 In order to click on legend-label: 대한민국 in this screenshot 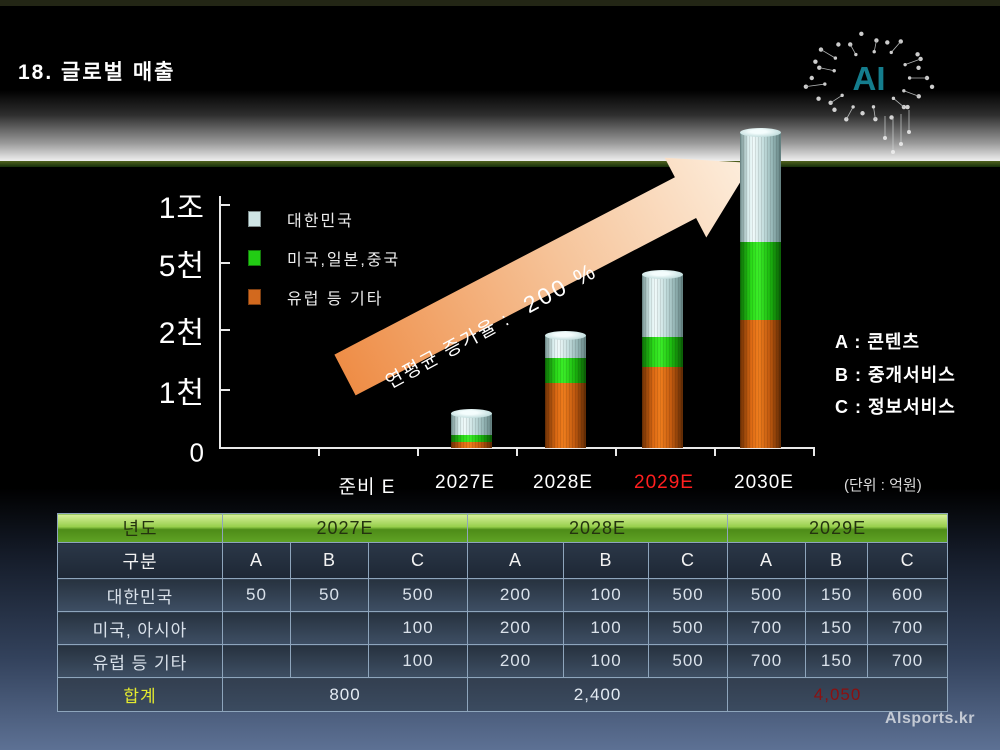, I will do `click(320, 221)`.